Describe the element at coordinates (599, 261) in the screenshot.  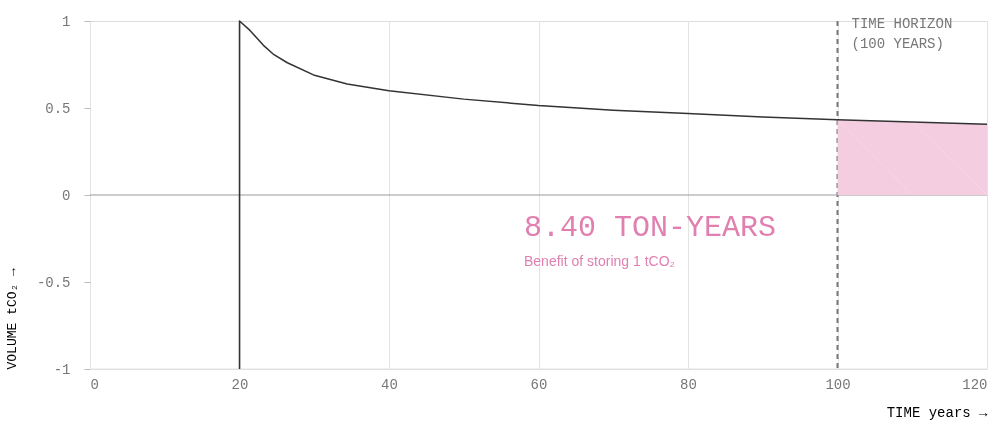
I see `annotation: Benefit of storing 1 tCO₂` at that location.